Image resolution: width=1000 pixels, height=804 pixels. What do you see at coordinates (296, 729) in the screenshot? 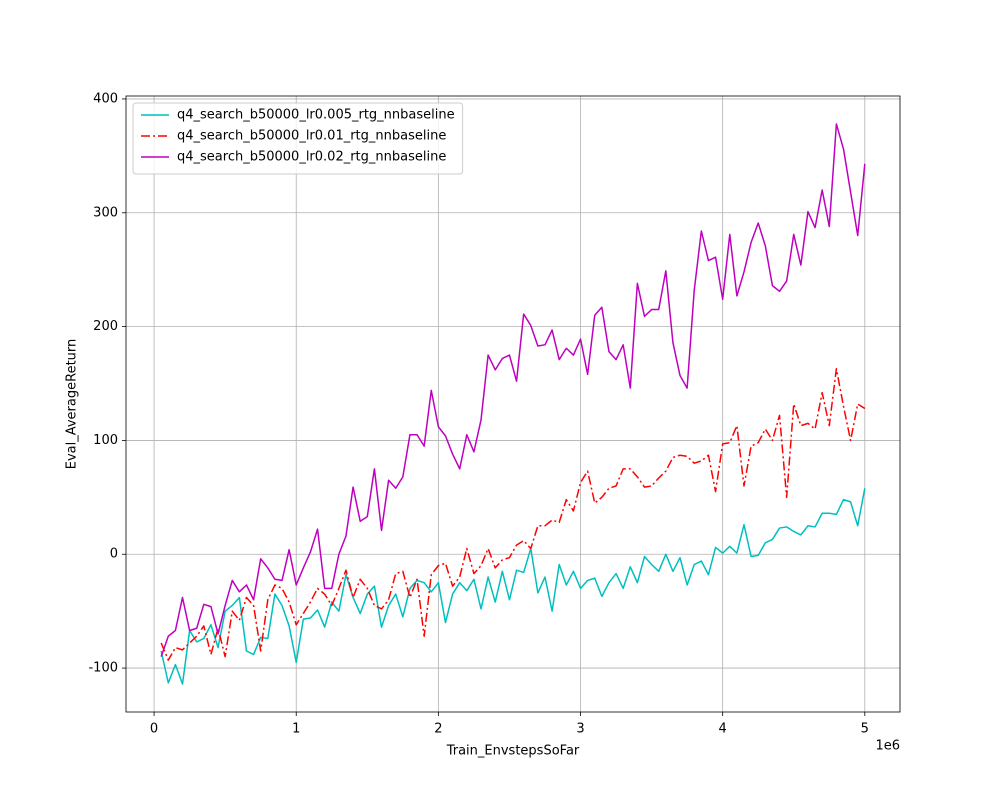
I see `x-tick-label: 1` at bounding box center [296, 729].